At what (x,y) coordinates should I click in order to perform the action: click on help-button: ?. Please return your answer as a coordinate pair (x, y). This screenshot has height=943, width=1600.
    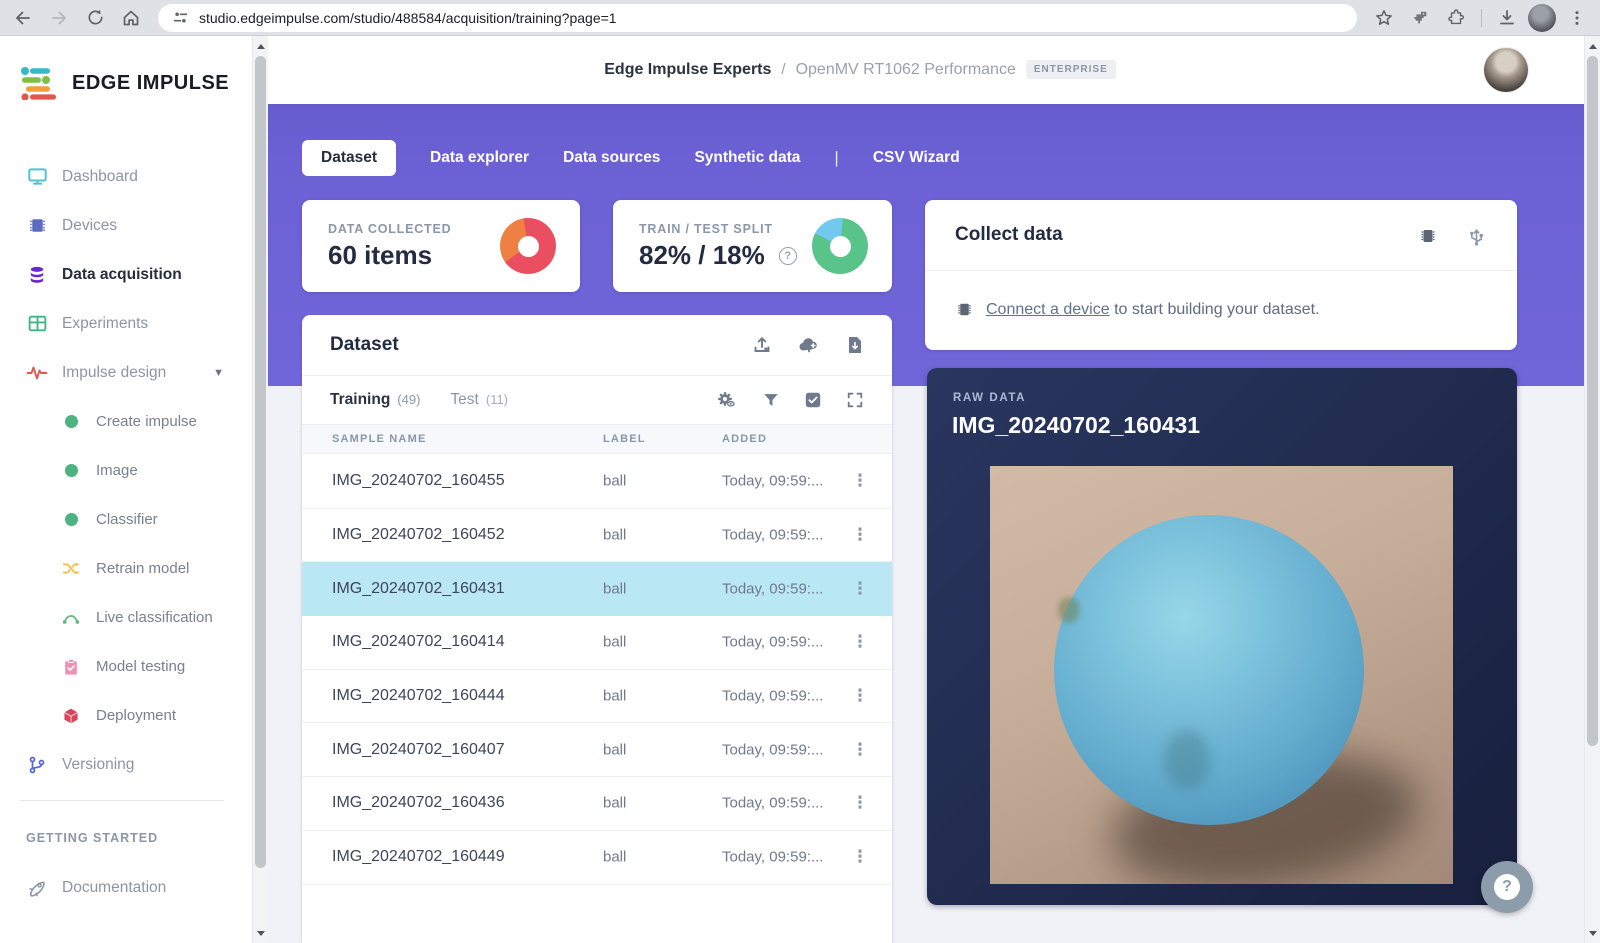
    Looking at the image, I should click on (1507, 887).